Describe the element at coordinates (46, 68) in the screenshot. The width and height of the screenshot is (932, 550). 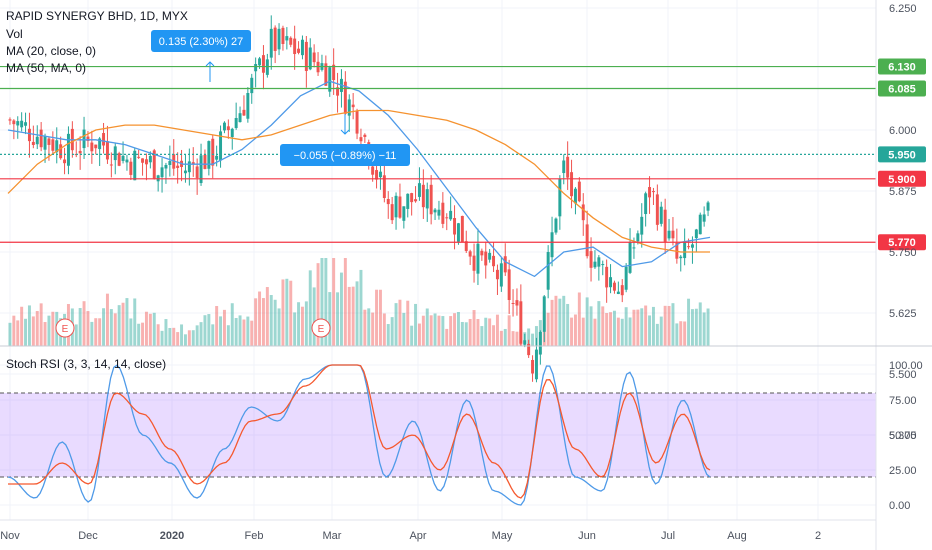
I see `indicator-label-ma50: MA (50, MA, 0)` at that location.